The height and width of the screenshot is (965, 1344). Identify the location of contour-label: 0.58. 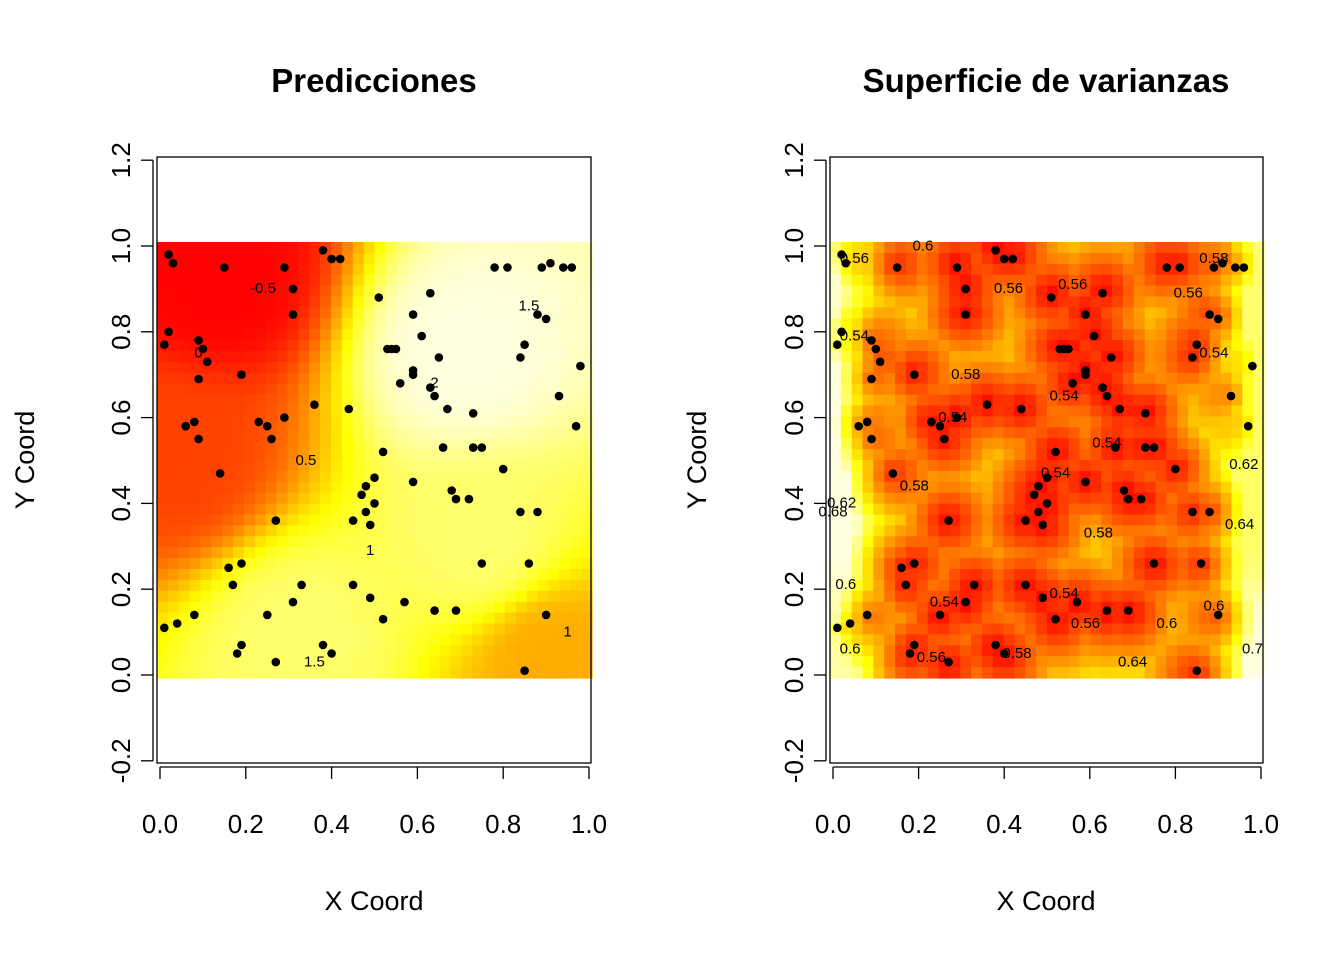
(1098, 533).